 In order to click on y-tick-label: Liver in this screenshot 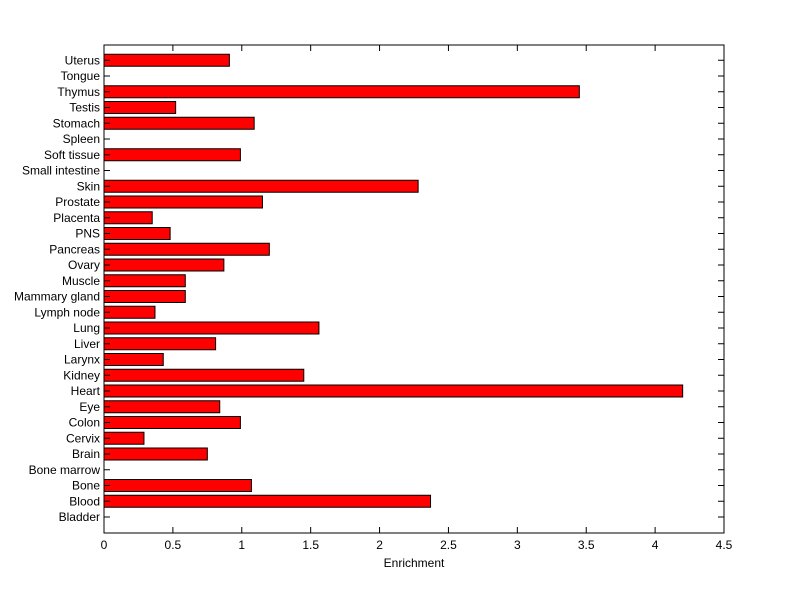, I will do `click(87, 344)`.